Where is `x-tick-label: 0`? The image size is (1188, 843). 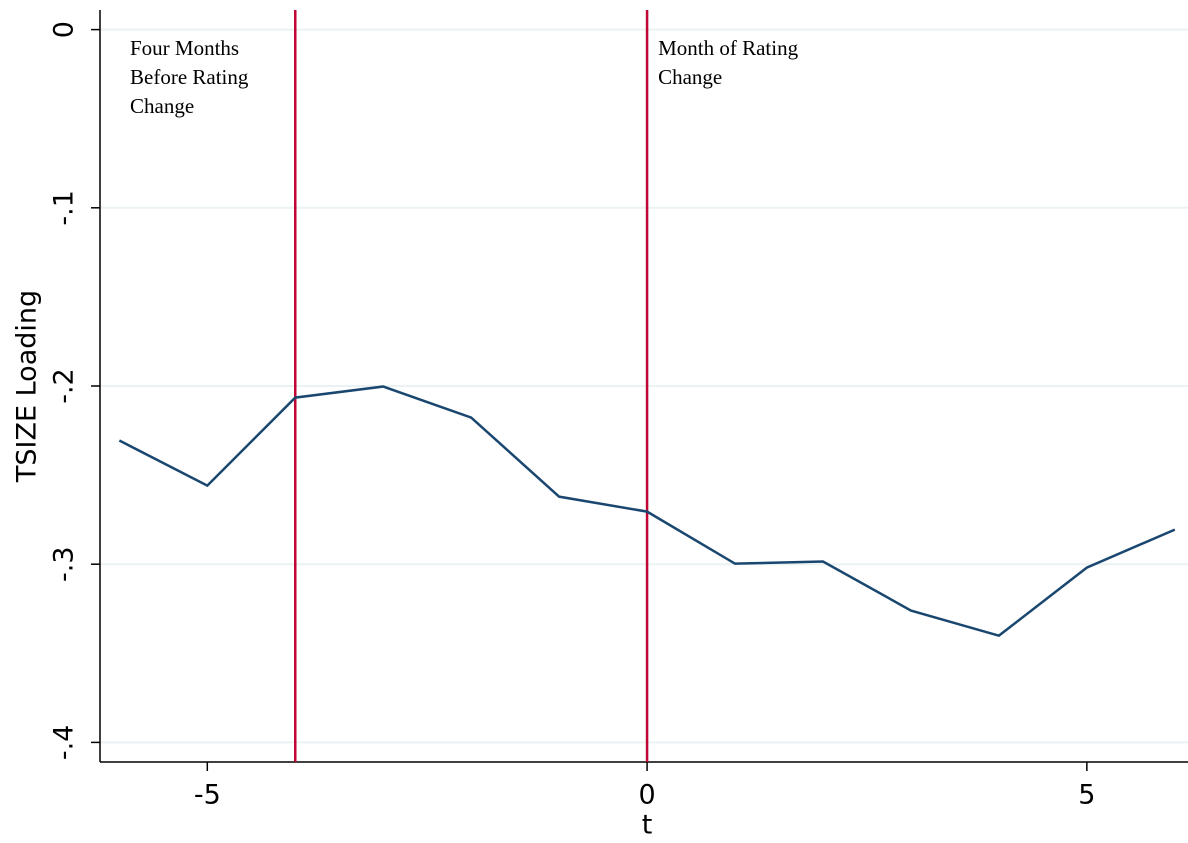 x-tick-label: 0 is located at coordinates (646, 795).